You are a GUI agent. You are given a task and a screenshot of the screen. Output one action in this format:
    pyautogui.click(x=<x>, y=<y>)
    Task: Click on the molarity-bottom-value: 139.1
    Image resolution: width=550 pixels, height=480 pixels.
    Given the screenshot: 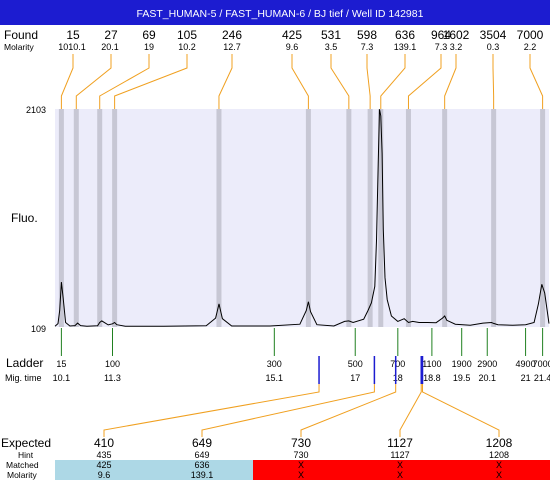 What is the action you would take?
    pyautogui.click(x=202, y=475)
    